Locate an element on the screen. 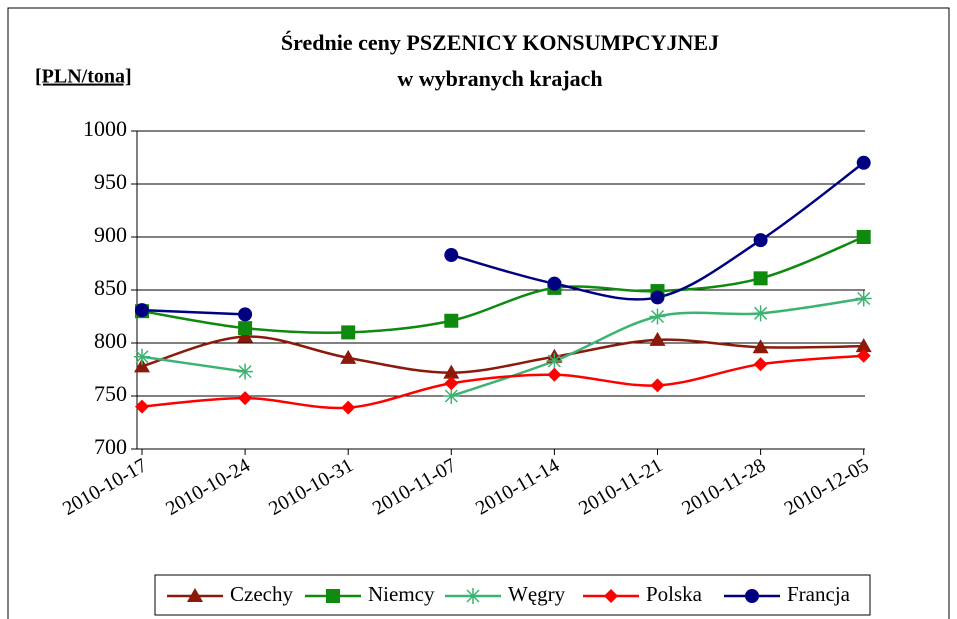 This screenshot has height=619, width=957. legend-label: Niemcy is located at coordinates (401, 594).